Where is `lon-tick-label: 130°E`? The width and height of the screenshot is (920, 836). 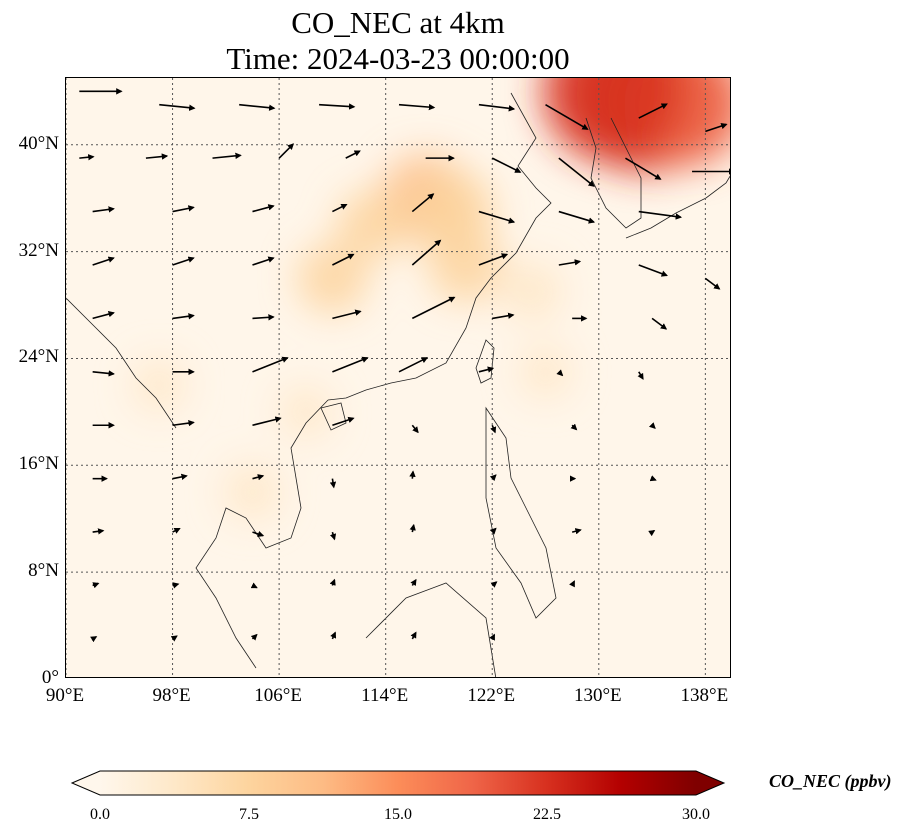 lon-tick-label: 130°E is located at coordinates (597, 695).